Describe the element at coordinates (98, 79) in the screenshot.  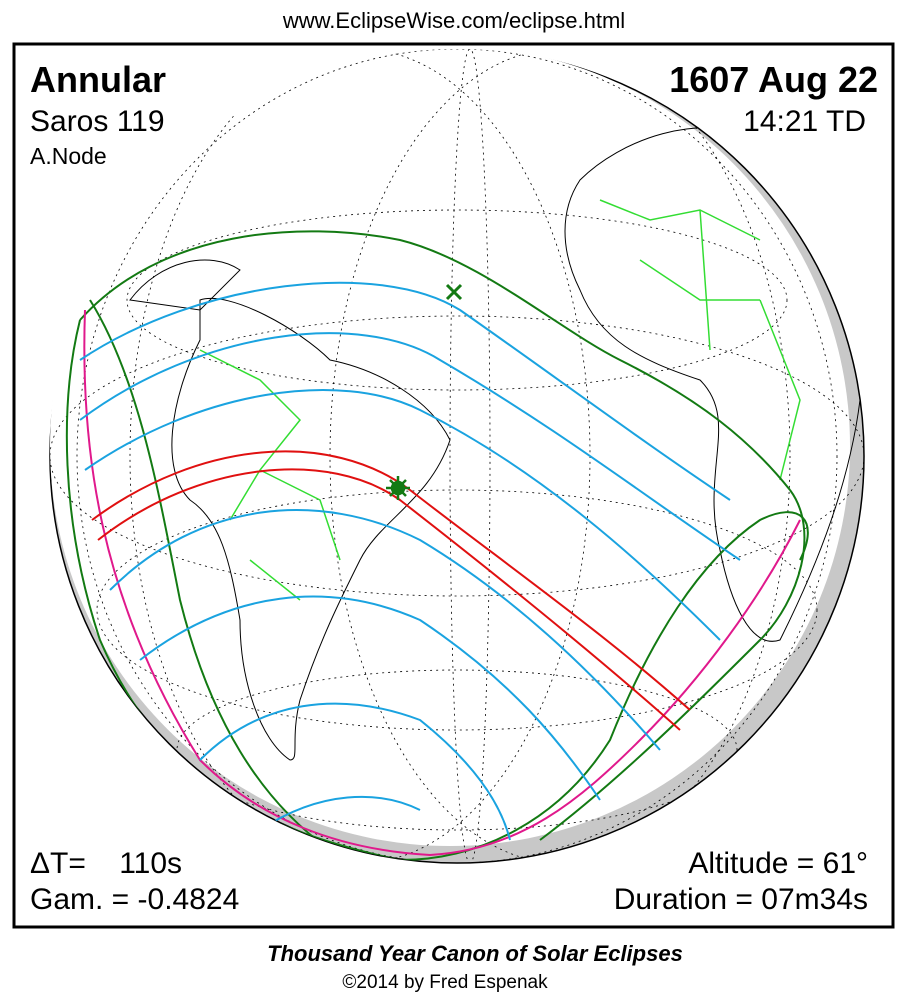
I see `eclipse-type: Annular` at that location.